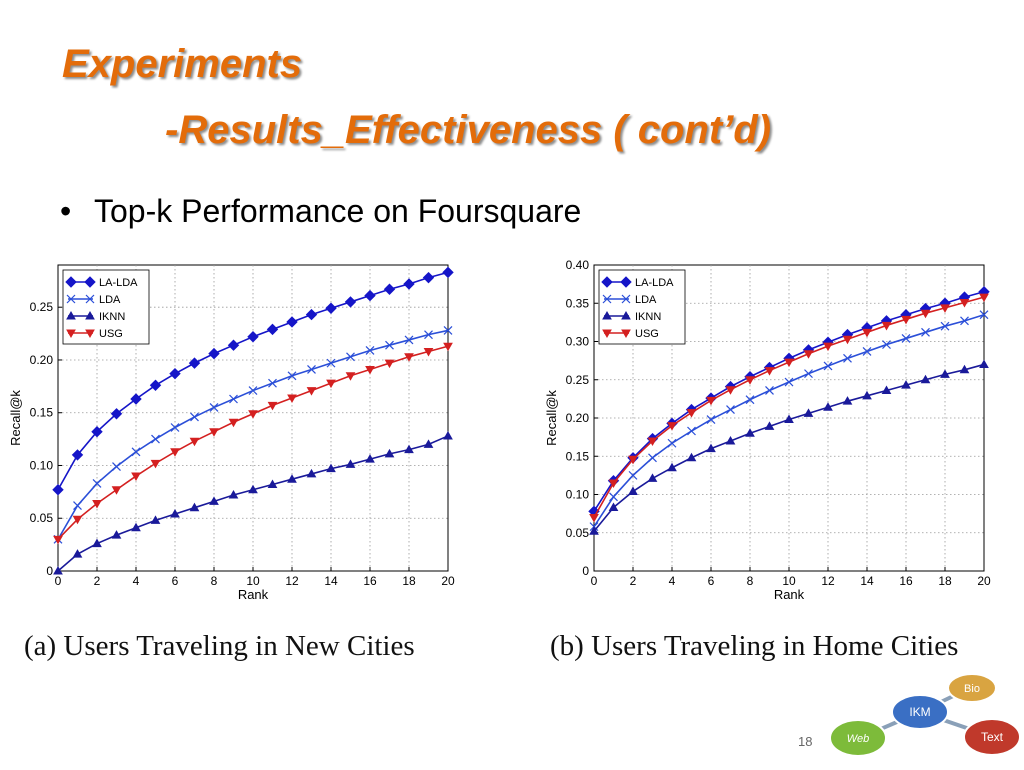 This screenshot has width=1024, height=770. What do you see at coordinates (828, 581) in the screenshot?
I see `chart-b-xtick-label: 12` at bounding box center [828, 581].